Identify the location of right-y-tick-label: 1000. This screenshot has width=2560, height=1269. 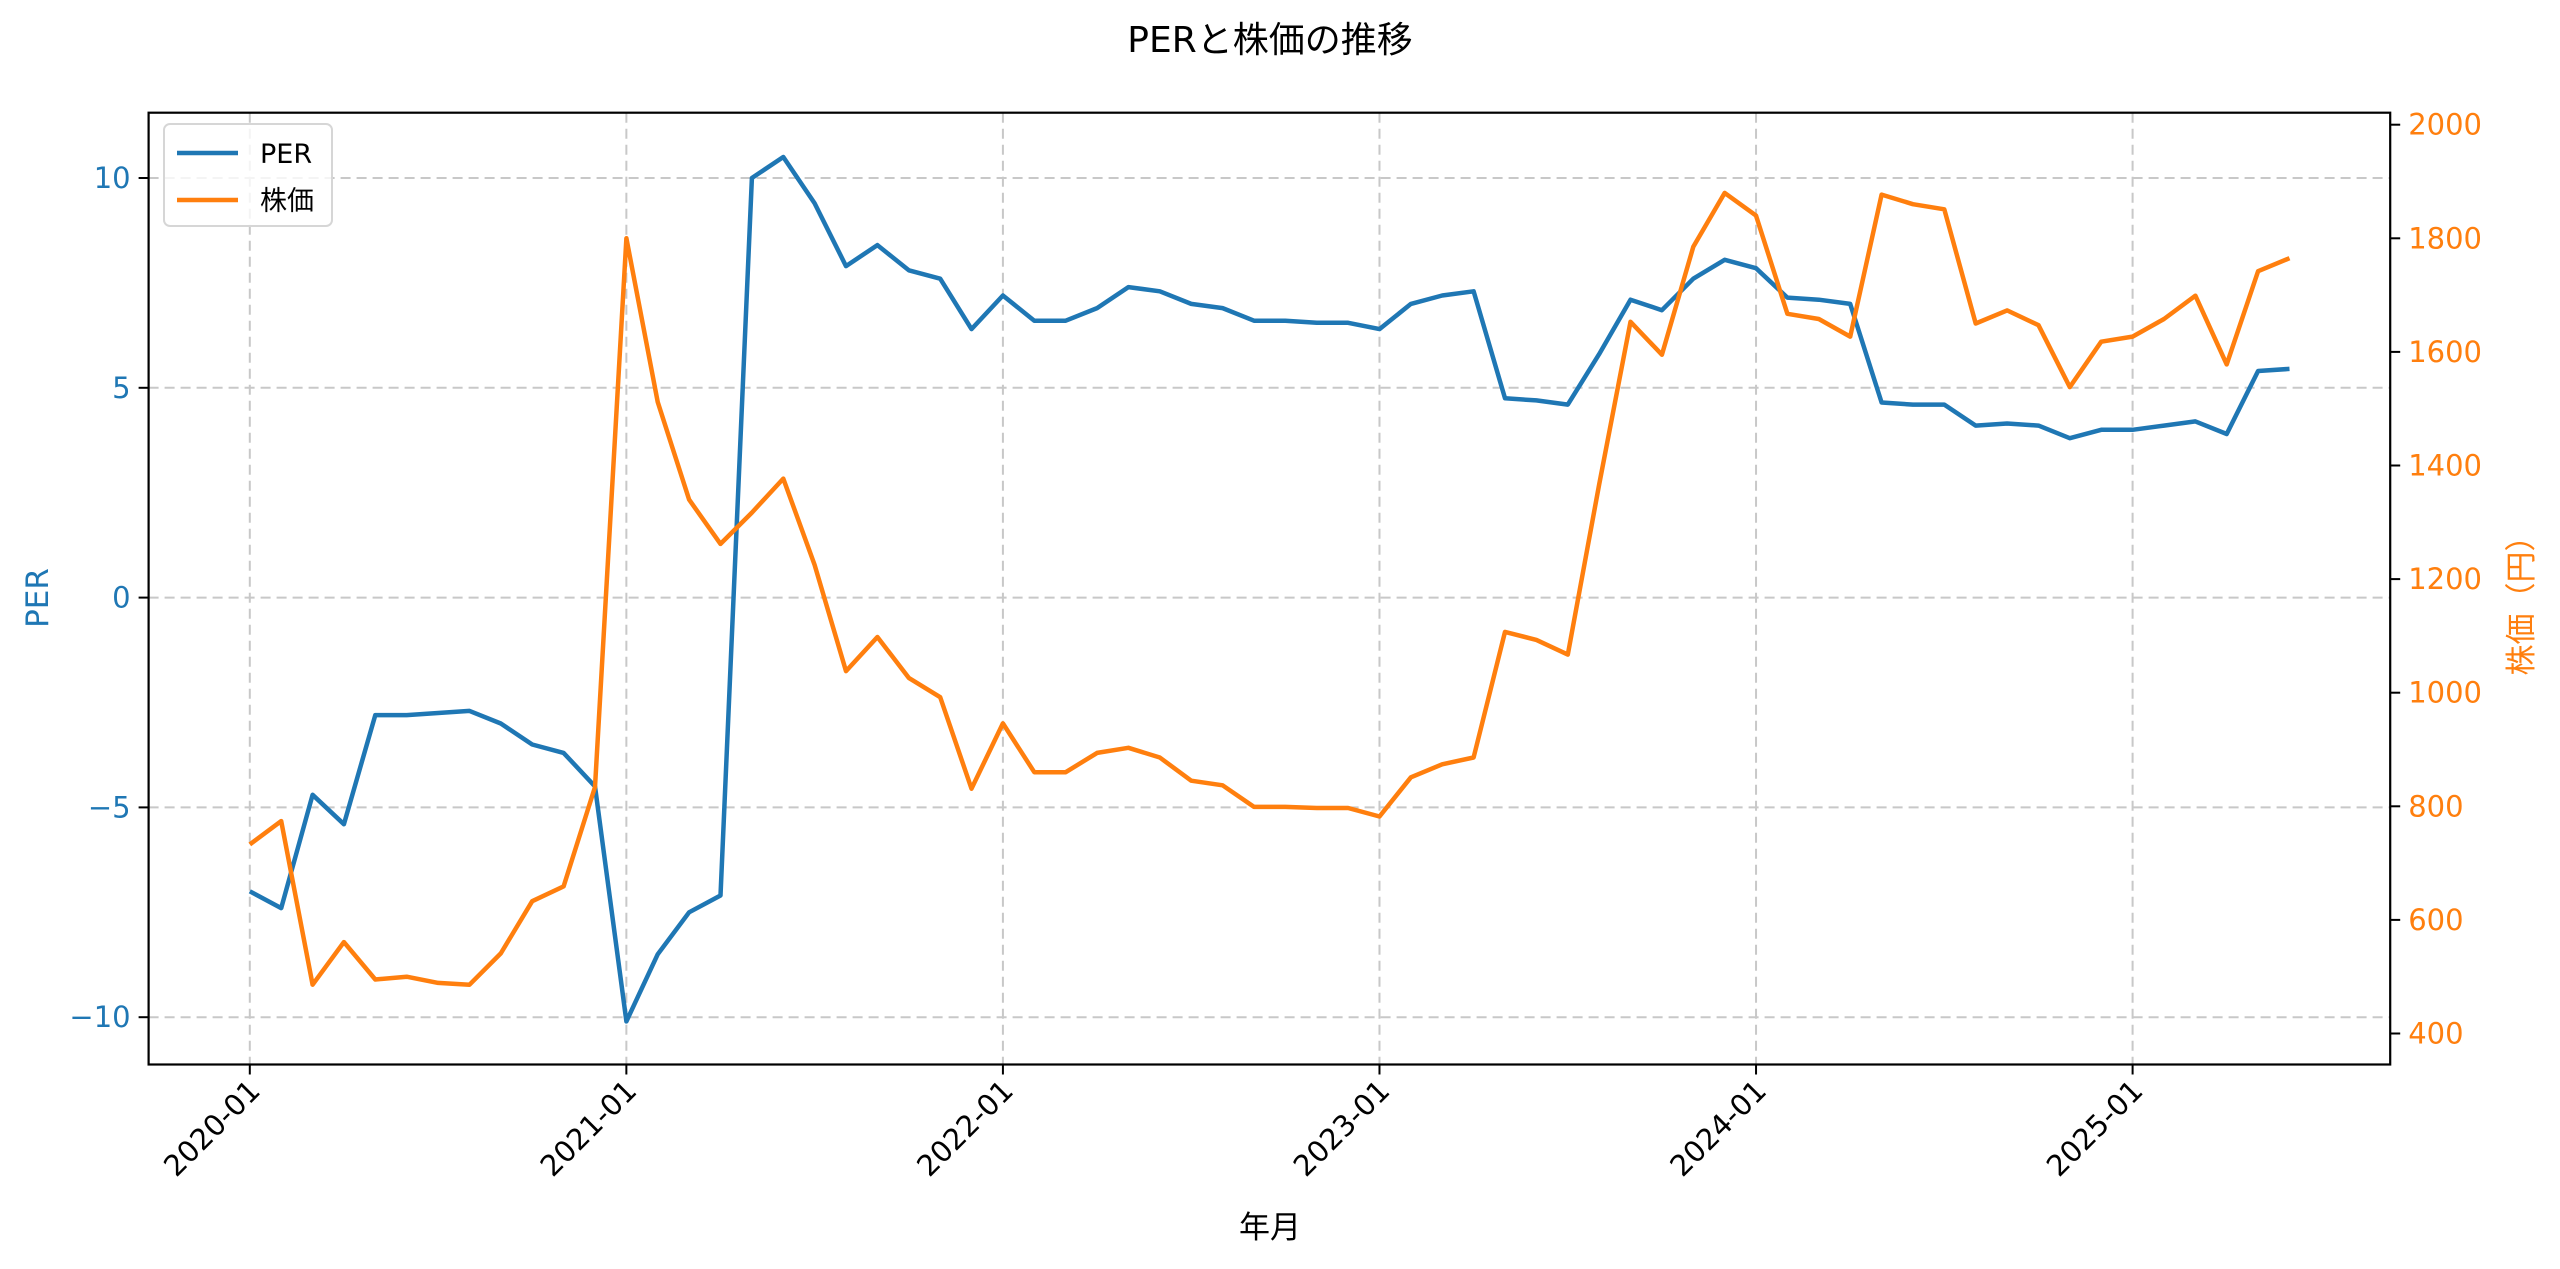
(2445, 693).